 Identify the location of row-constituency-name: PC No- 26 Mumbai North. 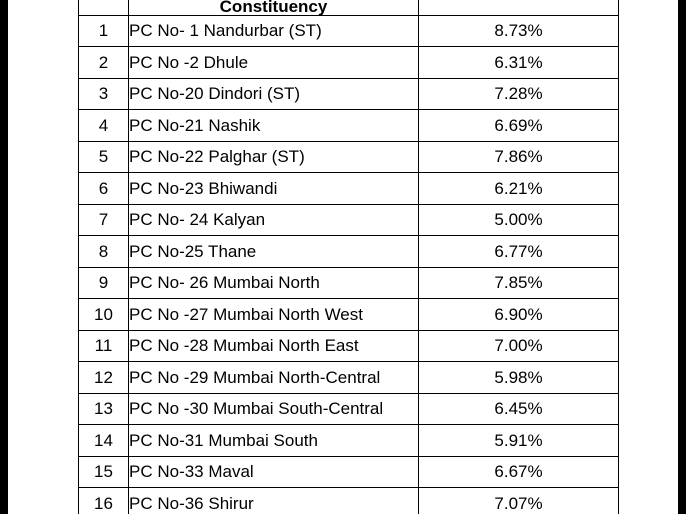
(273, 282).